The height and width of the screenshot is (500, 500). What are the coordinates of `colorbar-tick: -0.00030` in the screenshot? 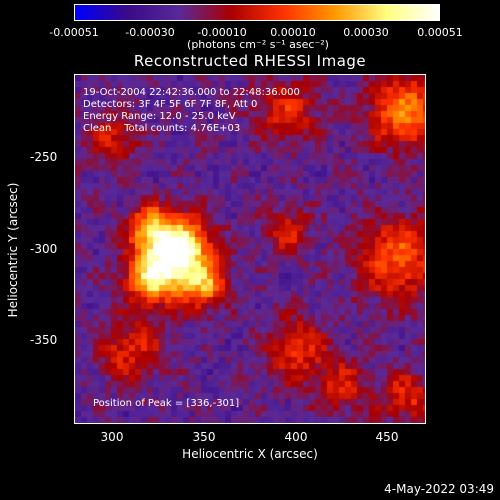 It's located at (150, 32).